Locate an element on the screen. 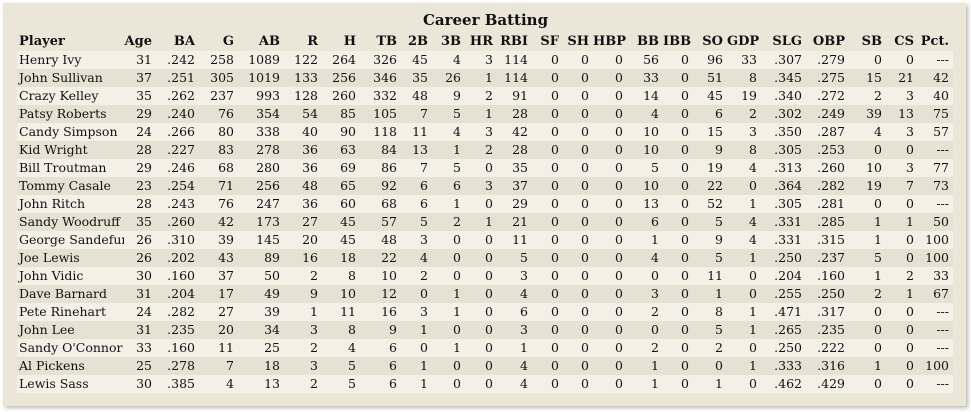 This screenshot has width=971, height=412. stat-cell: 16 is located at coordinates (389, 311).